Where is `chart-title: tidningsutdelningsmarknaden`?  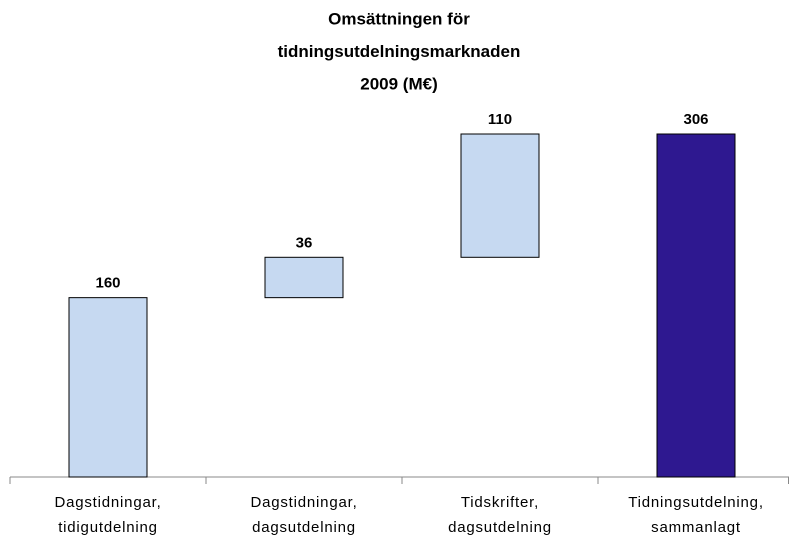 chart-title: tidningsutdelningsmarknaden is located at coordinates (399, 51).